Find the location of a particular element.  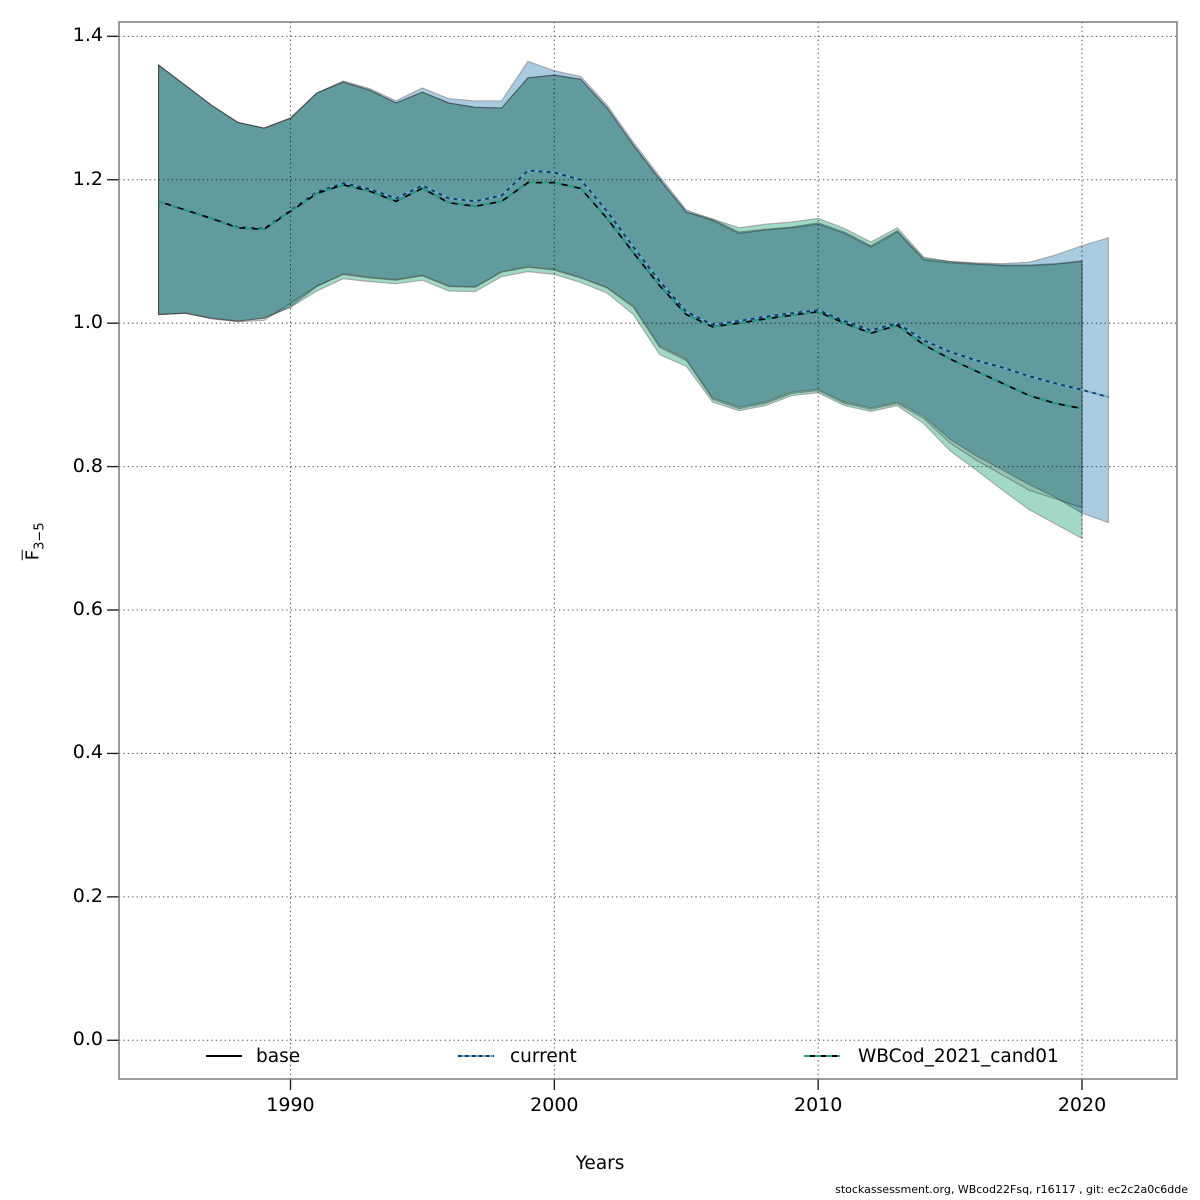

x-tick-label: 2020 is located at coordinates (1082, 1105).